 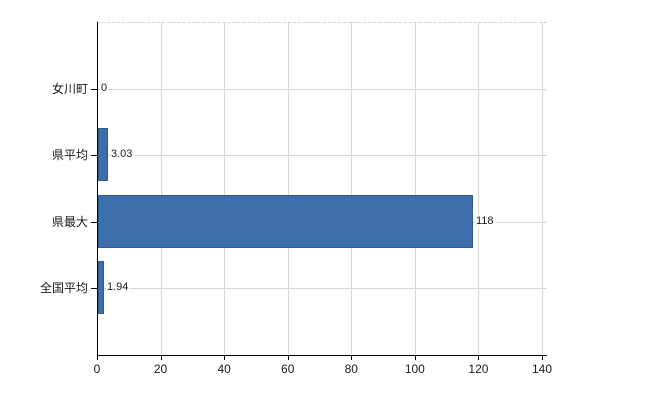 I want to click on bar-value-label: 118, so click(x=485, y=221).